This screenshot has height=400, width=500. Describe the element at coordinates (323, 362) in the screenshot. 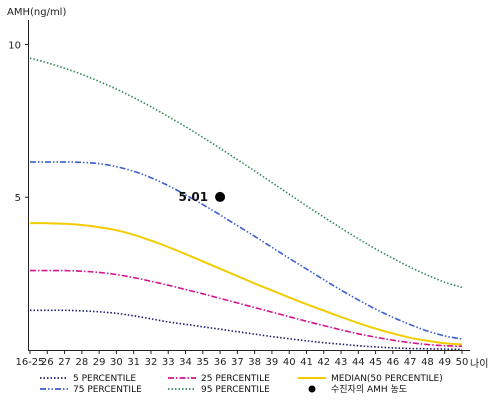

I see `x-tick-label: 42` at that location.